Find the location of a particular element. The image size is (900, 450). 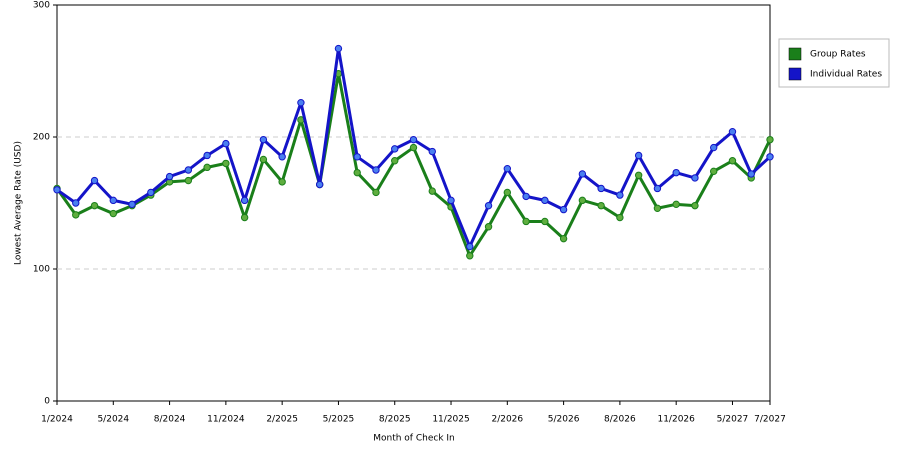

x-tick-label: 11/2025 is located at coordinates (450, 420).